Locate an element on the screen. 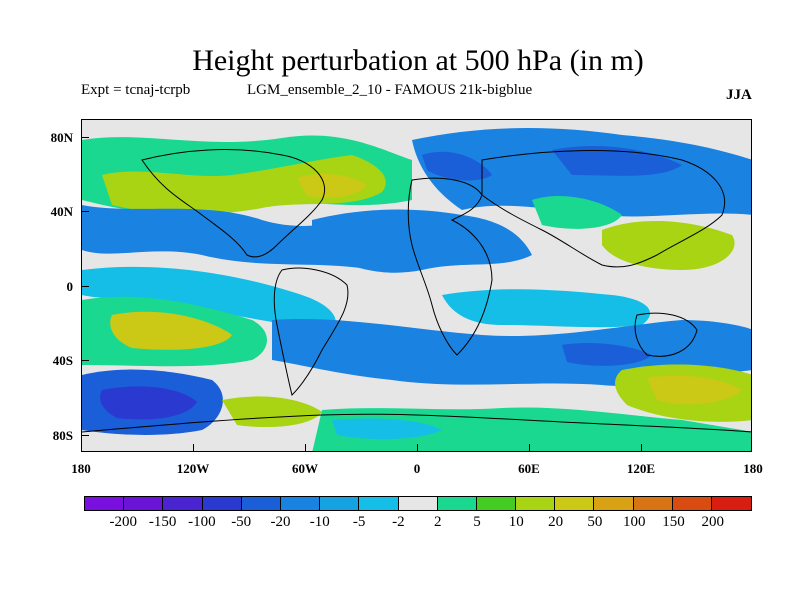  antarctic-green-band is located at coordinates (531, 429).